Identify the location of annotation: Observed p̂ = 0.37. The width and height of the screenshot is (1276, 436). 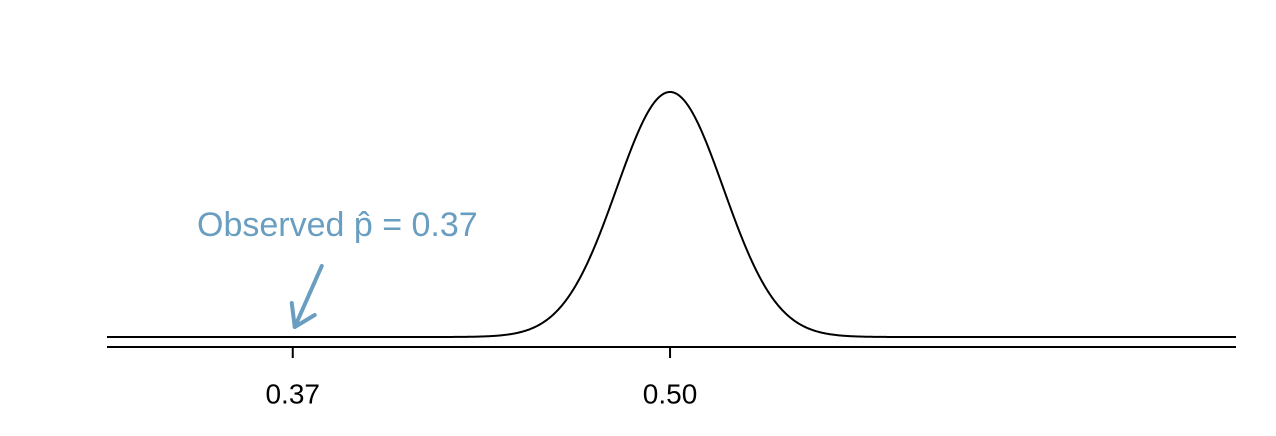
(337, 225).